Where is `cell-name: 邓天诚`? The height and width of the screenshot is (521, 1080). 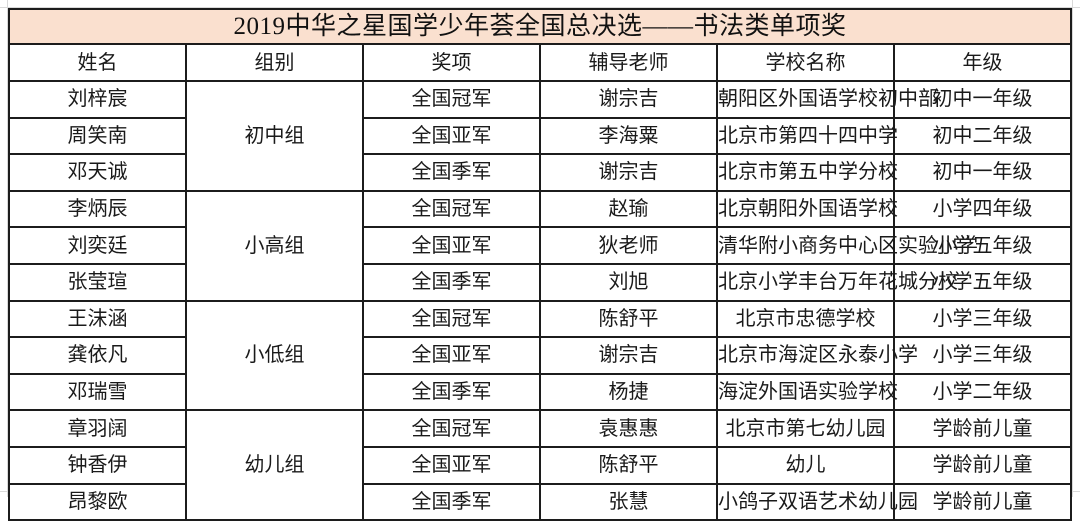
cell-name: 邓天诚 is located at coordinates (97, 172).